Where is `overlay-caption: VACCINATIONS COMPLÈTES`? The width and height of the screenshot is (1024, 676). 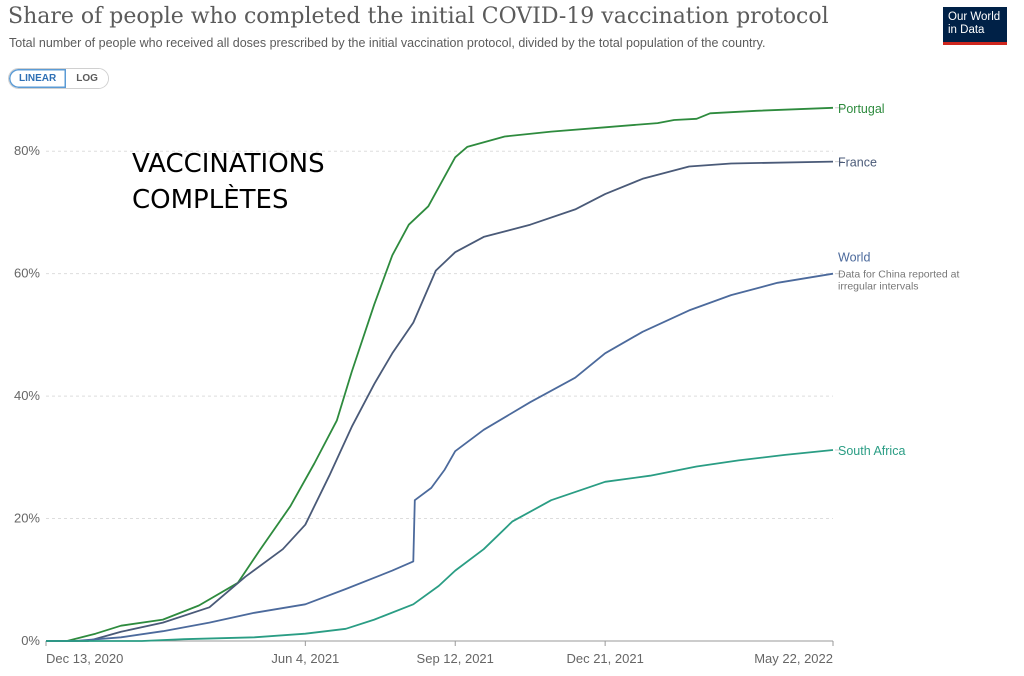 overlay-caption: VACCINATIONS COMPLÈTES is located at coordinates (228, 182).